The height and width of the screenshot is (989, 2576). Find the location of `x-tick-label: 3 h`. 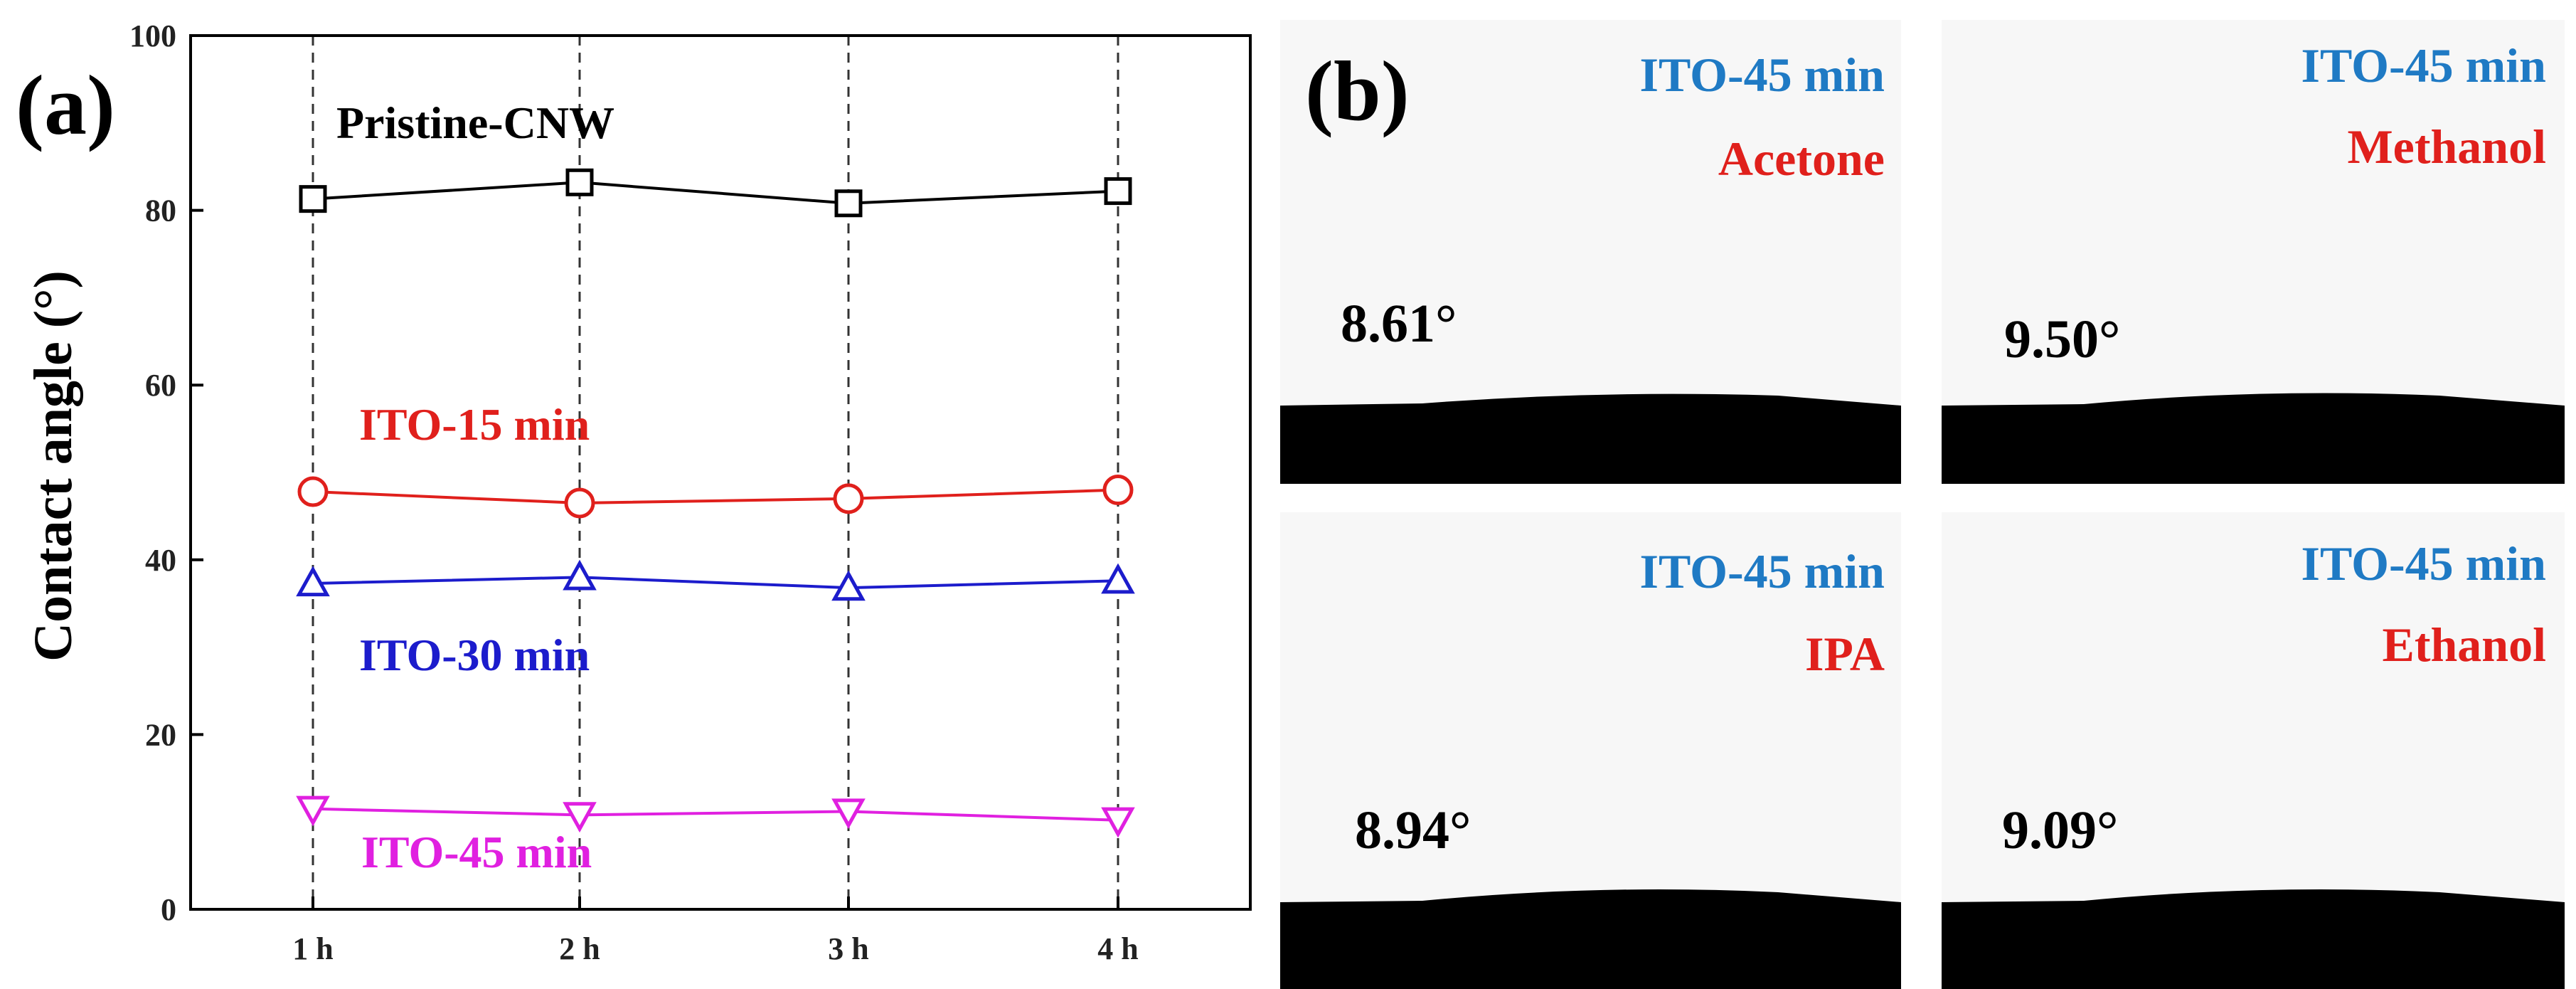

x-tick-label: 3 h is located at coordinates (848, 948).